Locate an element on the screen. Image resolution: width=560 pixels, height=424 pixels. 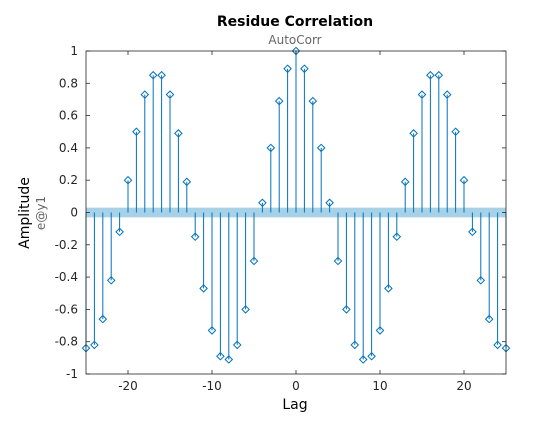
channel-label: e@y1 is located at coordinates (41, 213).